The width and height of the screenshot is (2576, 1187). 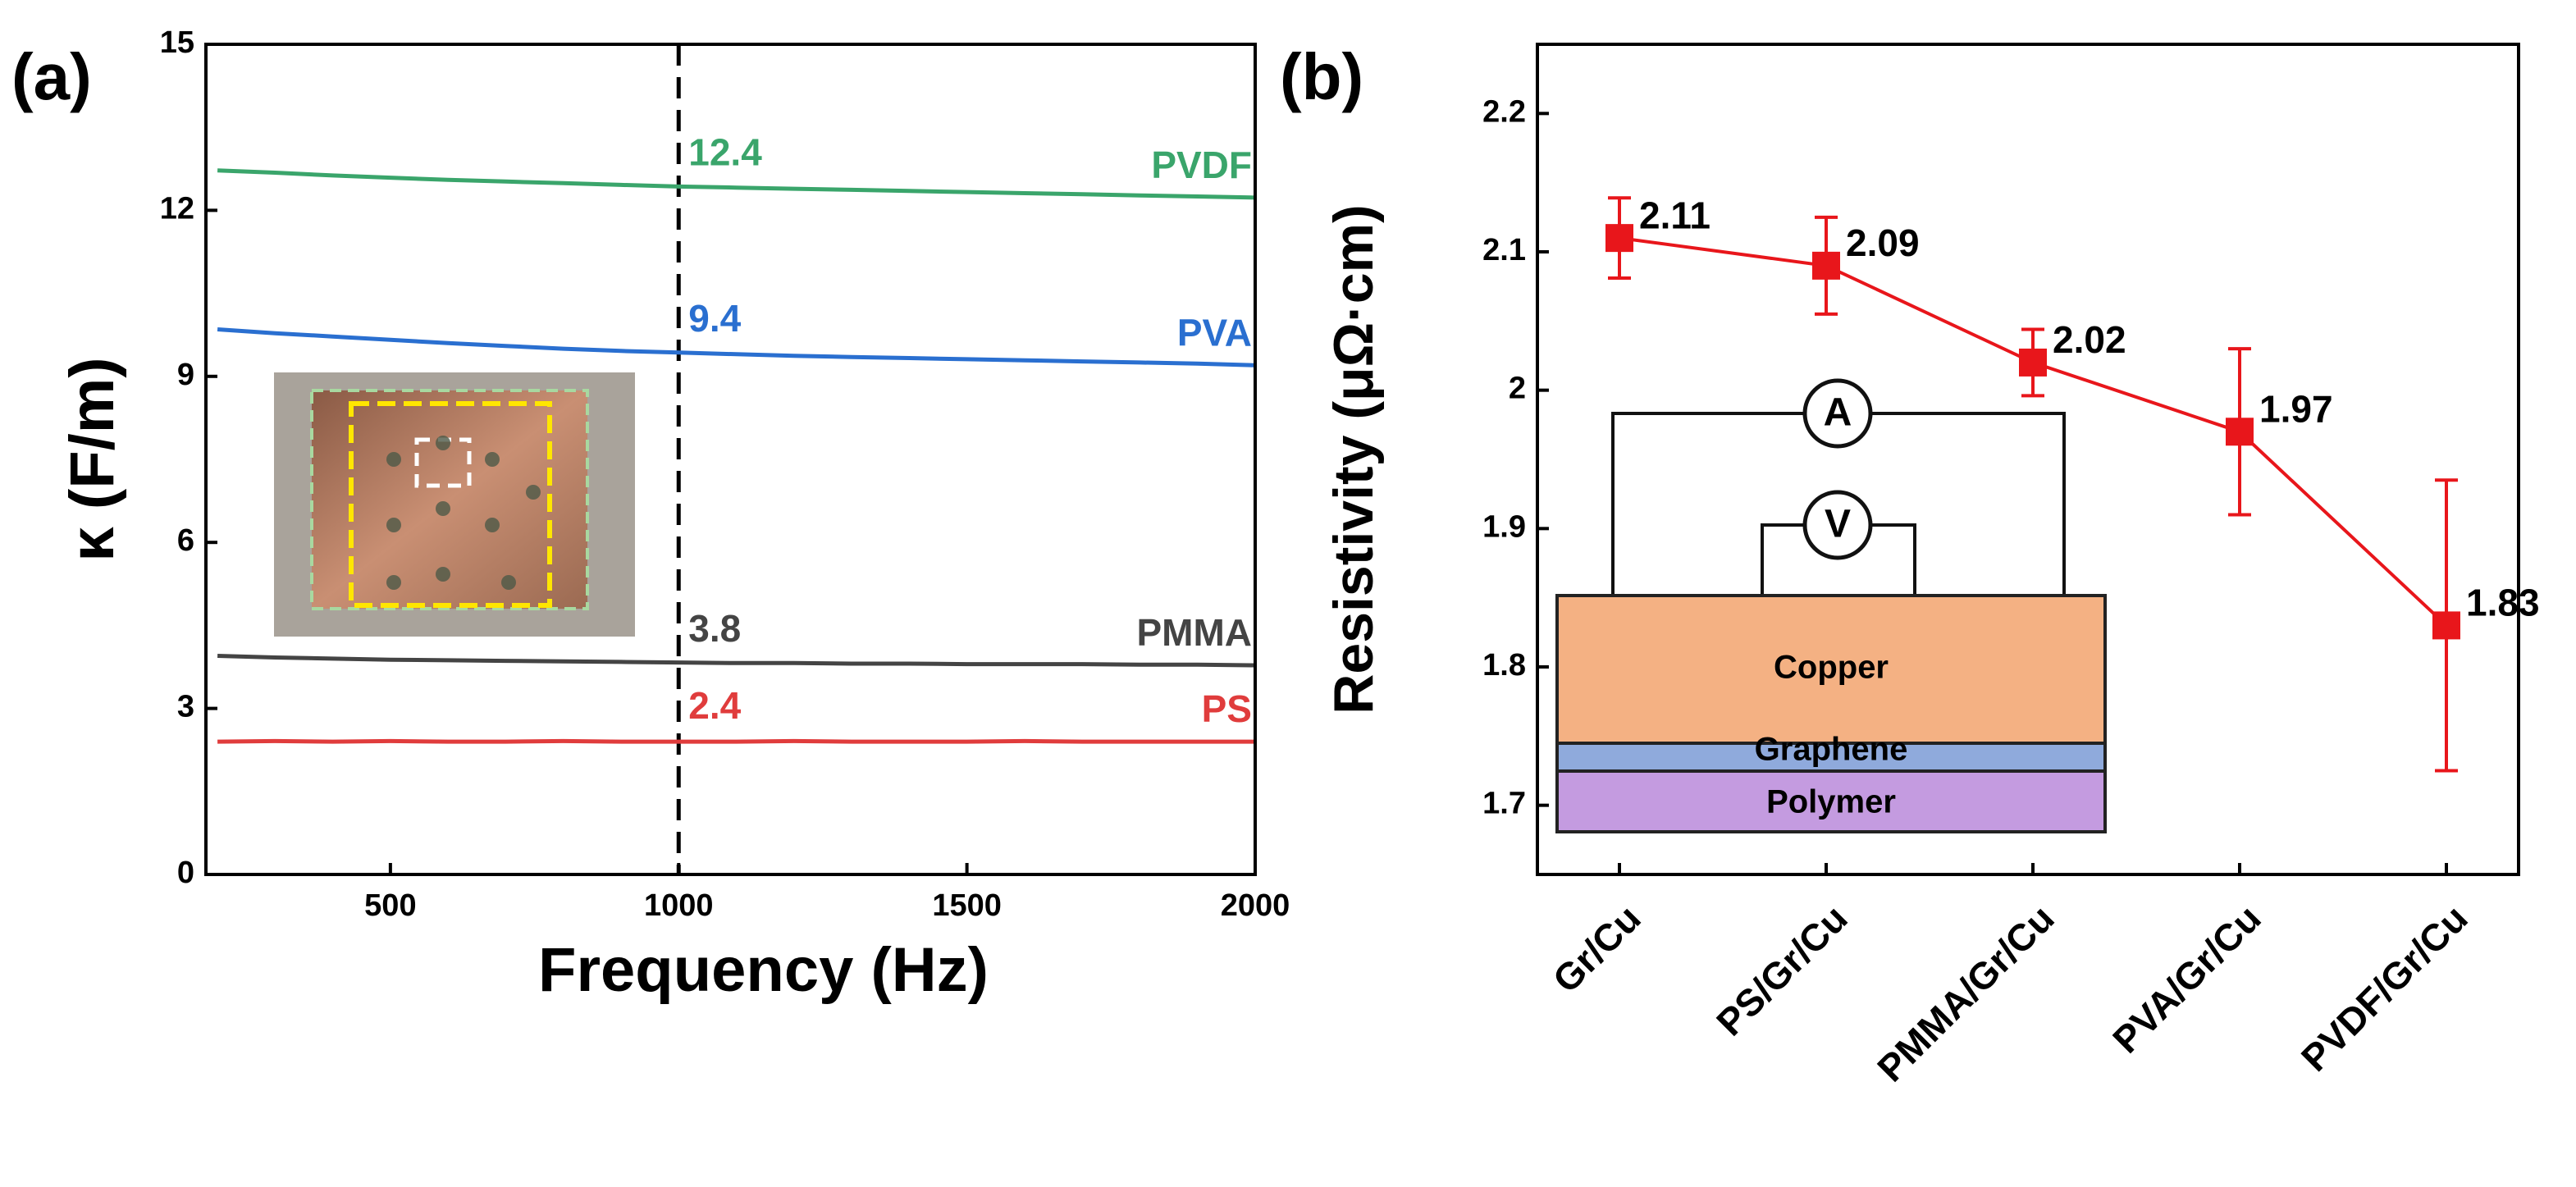 I want to click on inset-photo, so click(x=455, y=505).